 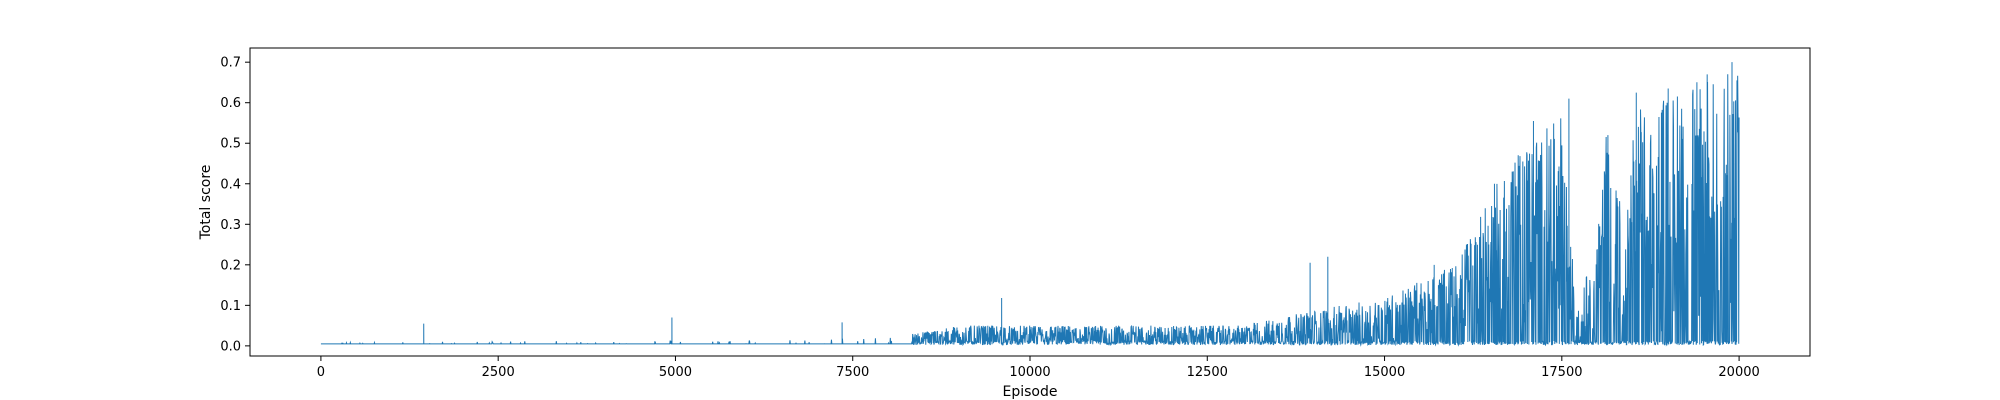 What do you see at coordinates (230, 225) in the screenshot?
I see `y-tick-label: 0.3` at bounding box center [230, 225].